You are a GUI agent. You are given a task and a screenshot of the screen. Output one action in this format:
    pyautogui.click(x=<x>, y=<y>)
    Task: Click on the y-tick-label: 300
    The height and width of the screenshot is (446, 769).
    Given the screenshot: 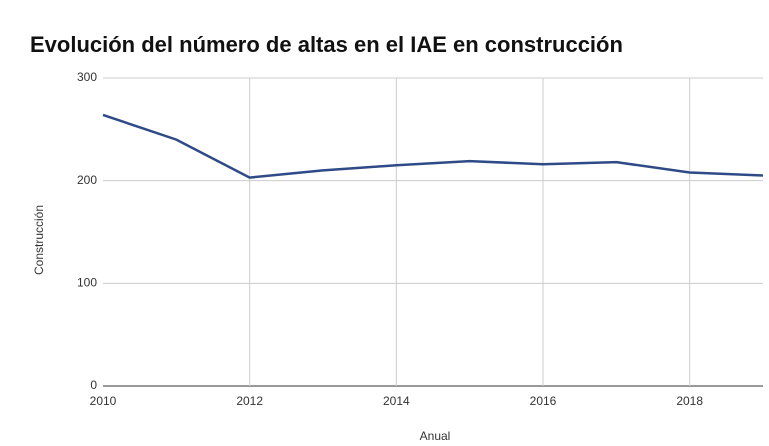 What is the action you would take?
    pyautogui.click(x=87, y=77)
    